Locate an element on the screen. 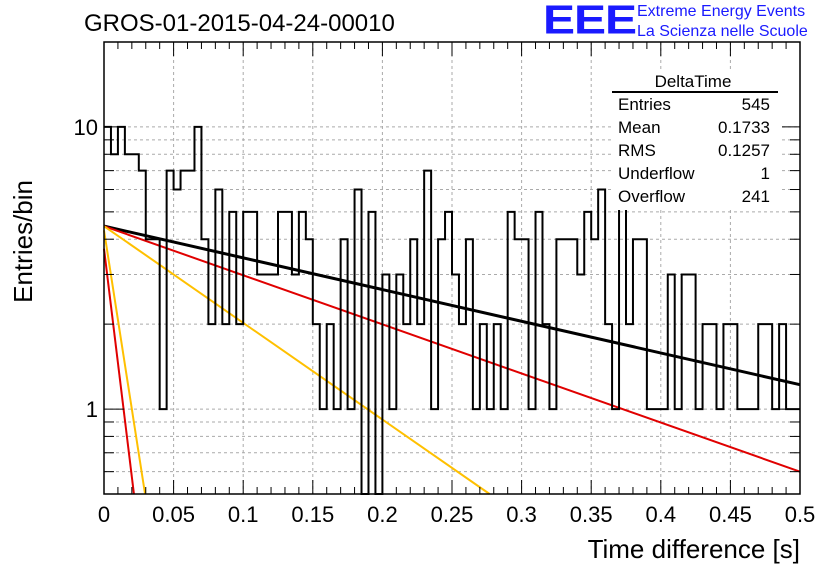 The height and width of the screenshot is (572, 836). x-tick-label: 0.4 is located at coordinates (661, 514).